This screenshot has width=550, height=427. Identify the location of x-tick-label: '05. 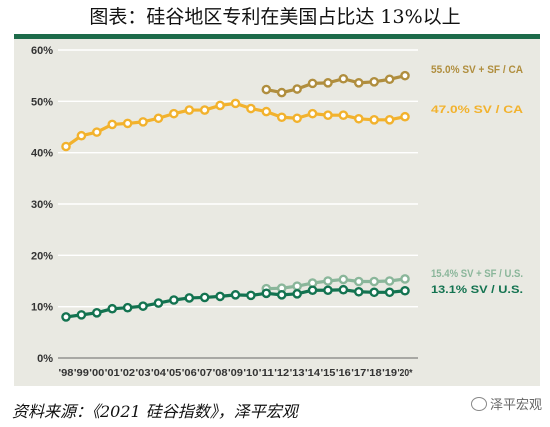
(173, 373).